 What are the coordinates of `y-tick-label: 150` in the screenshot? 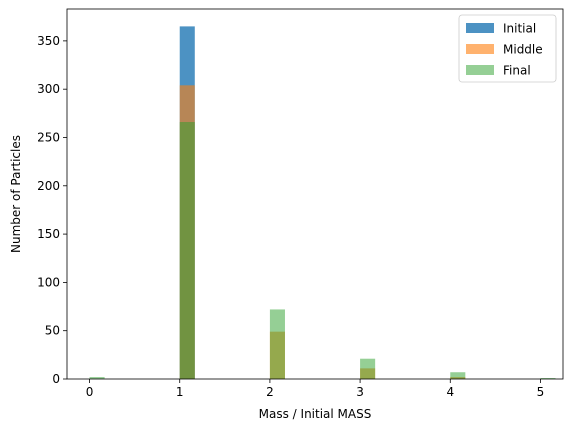 It's located at (48, 234).